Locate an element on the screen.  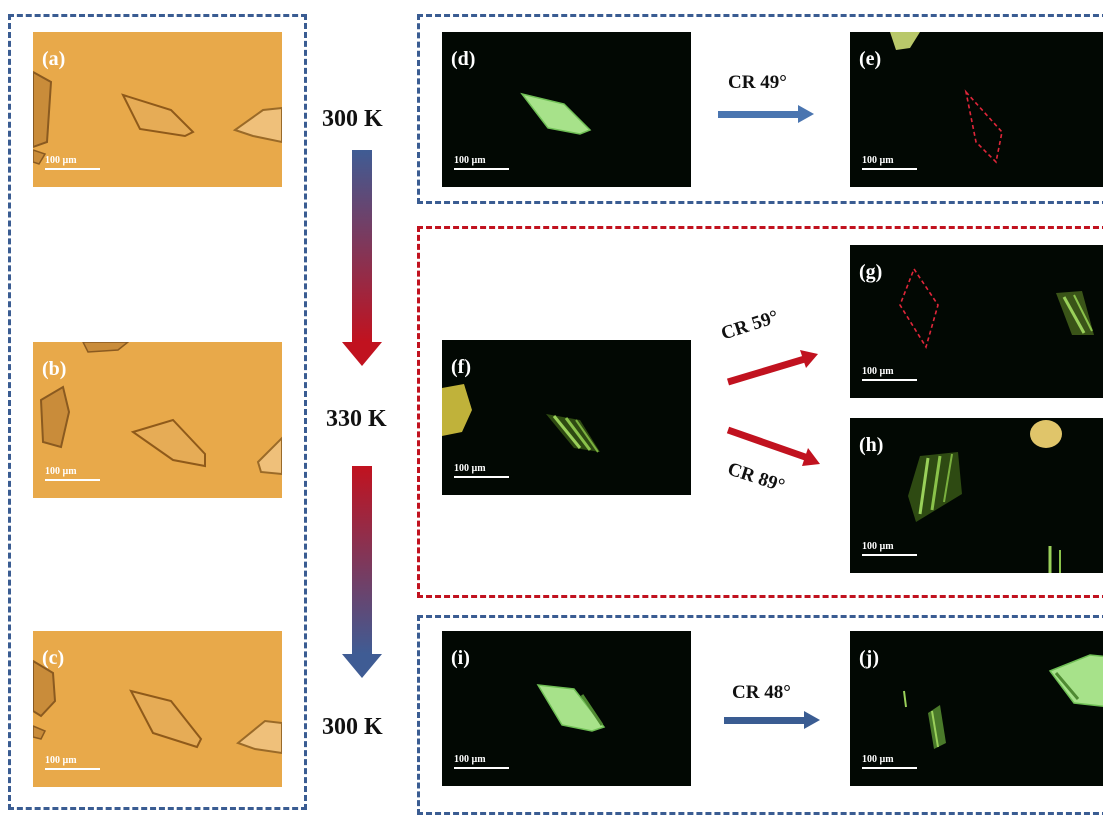
panel-e: (e) 100 µm is located at coordinates (976, 109).